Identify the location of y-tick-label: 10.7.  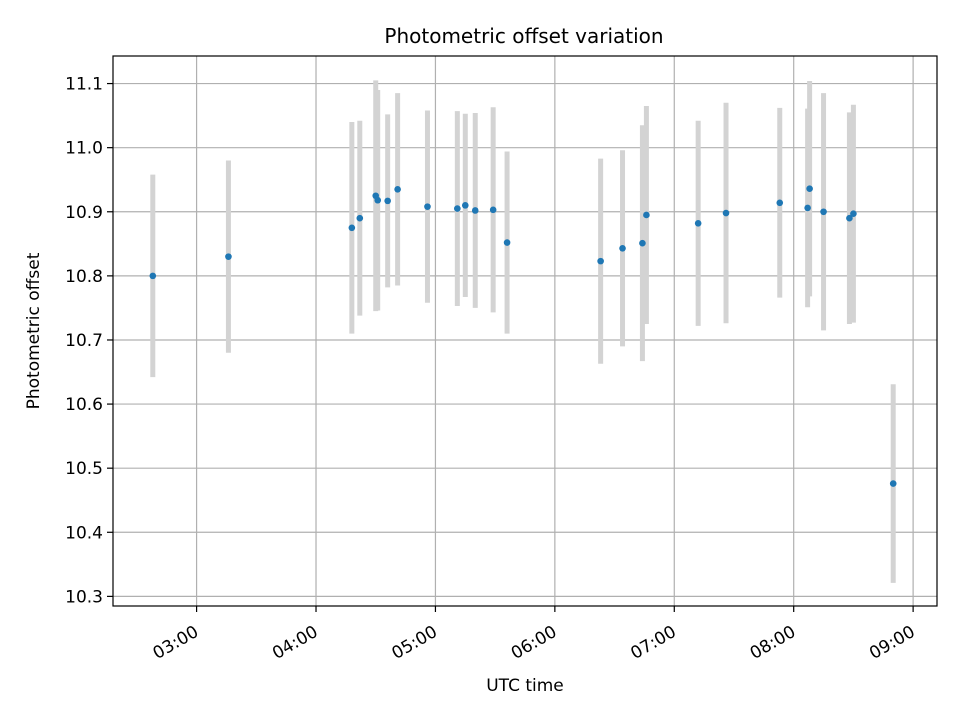
(84, 341).